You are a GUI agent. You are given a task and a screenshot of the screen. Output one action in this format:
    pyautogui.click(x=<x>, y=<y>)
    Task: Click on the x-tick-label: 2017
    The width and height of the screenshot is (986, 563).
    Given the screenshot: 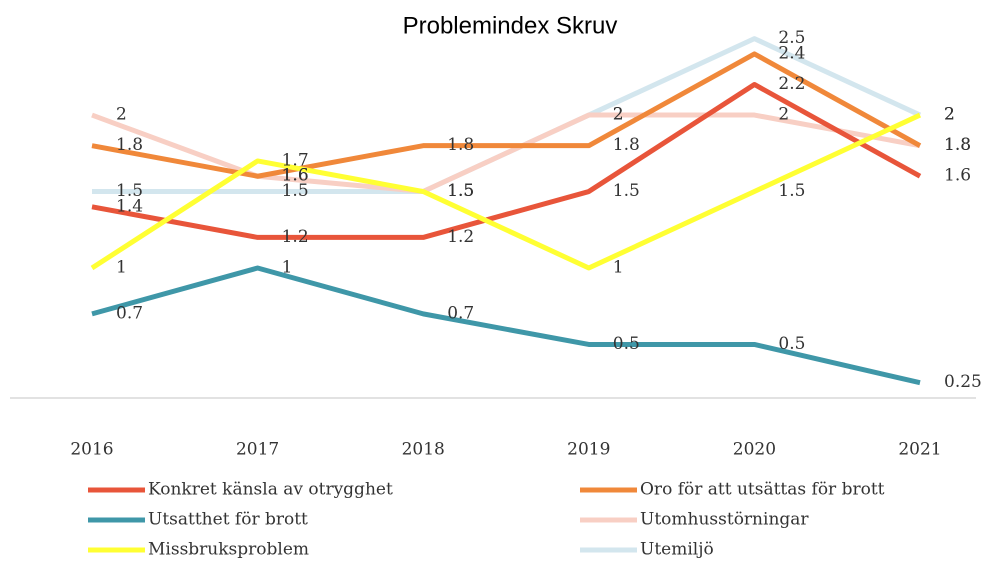 What is the action you would take?
    pyautogui.click(x=257, y=450)
    